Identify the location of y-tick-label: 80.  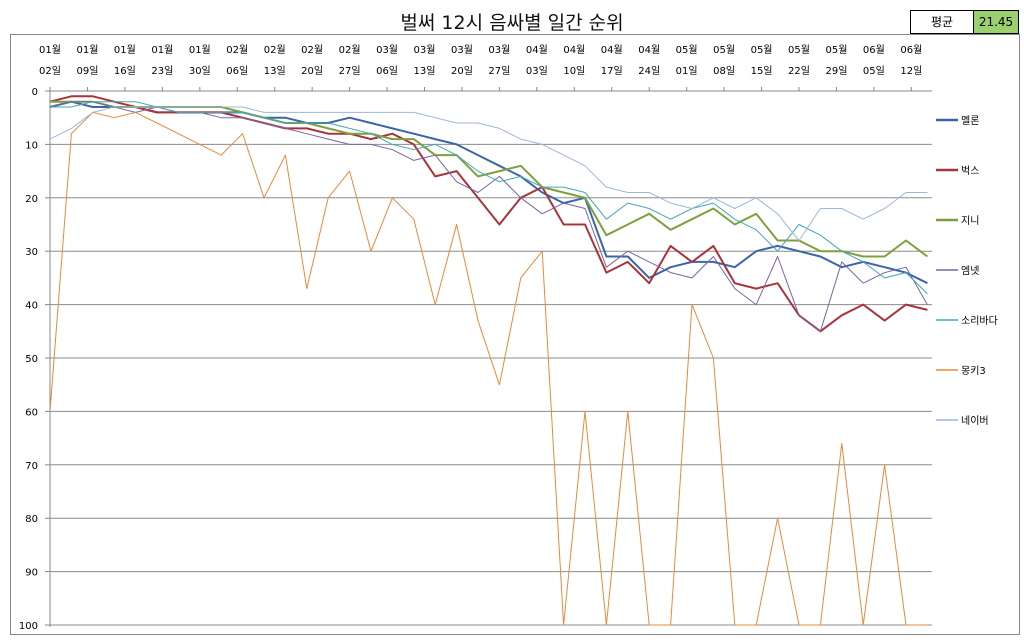
(31, 519).